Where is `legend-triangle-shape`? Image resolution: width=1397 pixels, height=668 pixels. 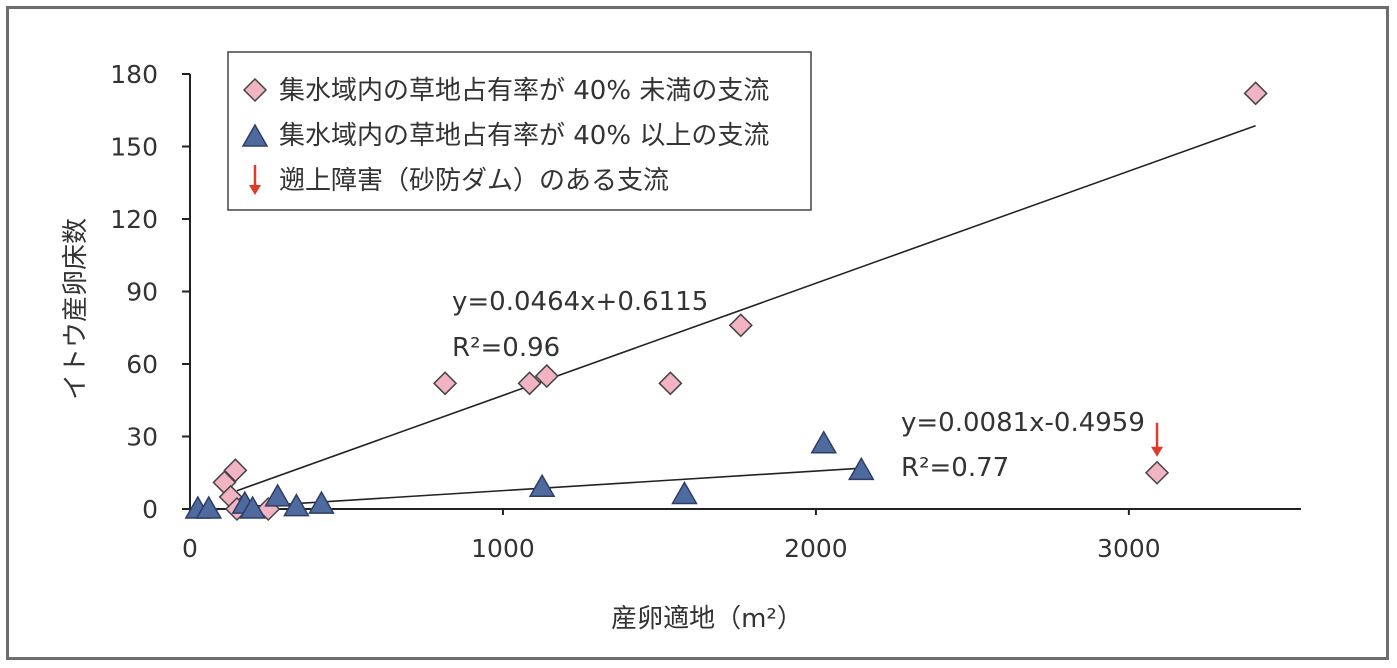 legend-triangle-shape is located at coordinates (255, 135).